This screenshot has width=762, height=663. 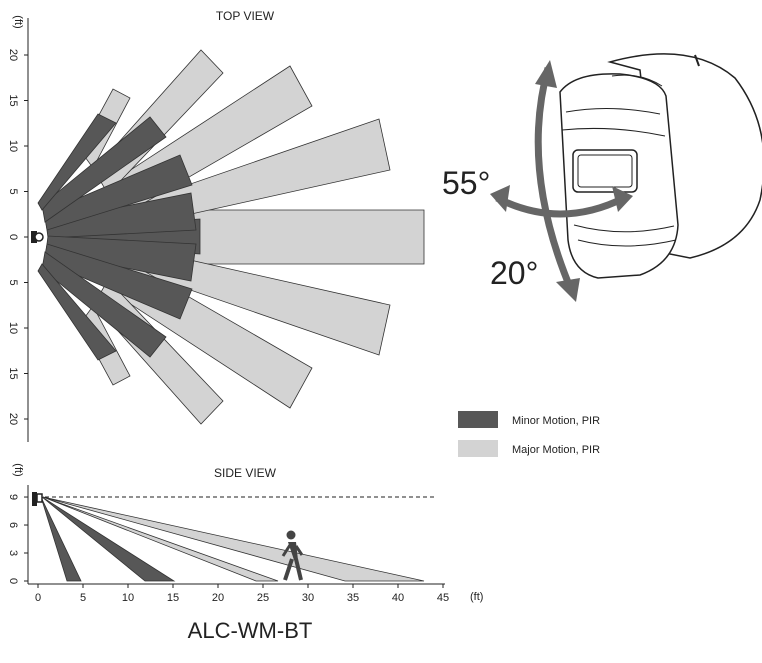 I want to click on legend-minor-swatch, so click(x=478, y=419).